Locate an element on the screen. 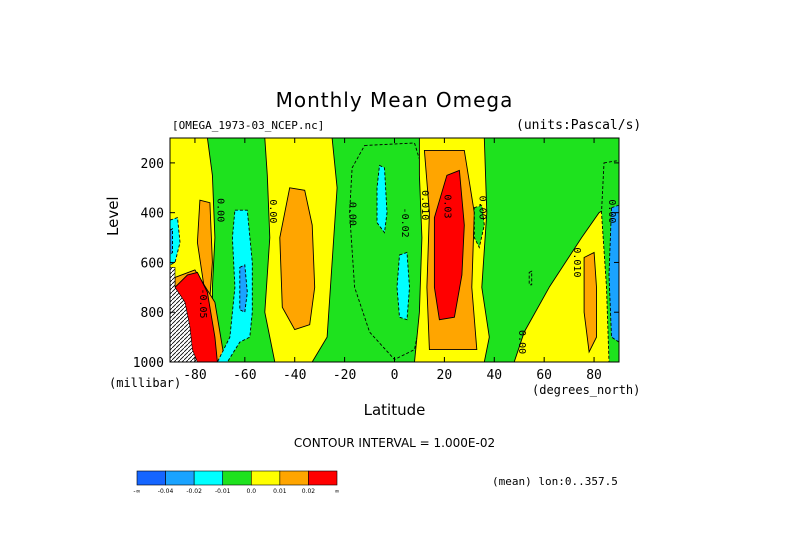 The height and width of the screenshot is (558, 789). x-tick-label: -60 is located at coordinates (244, 375).